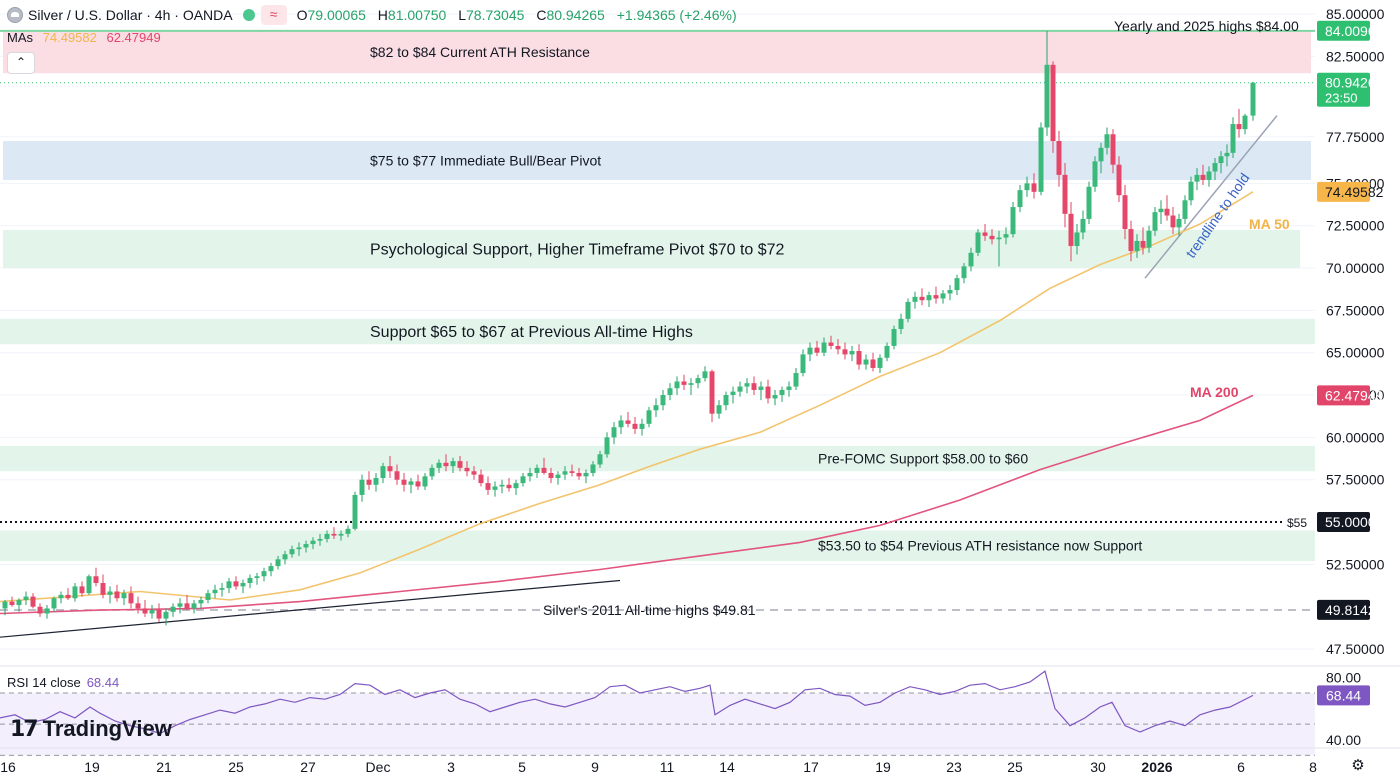  What do you see at coordinates (1355, 268) in the screenshot?
I see `y-tick-label: 70.00000` at bounding box center [1355, 268].